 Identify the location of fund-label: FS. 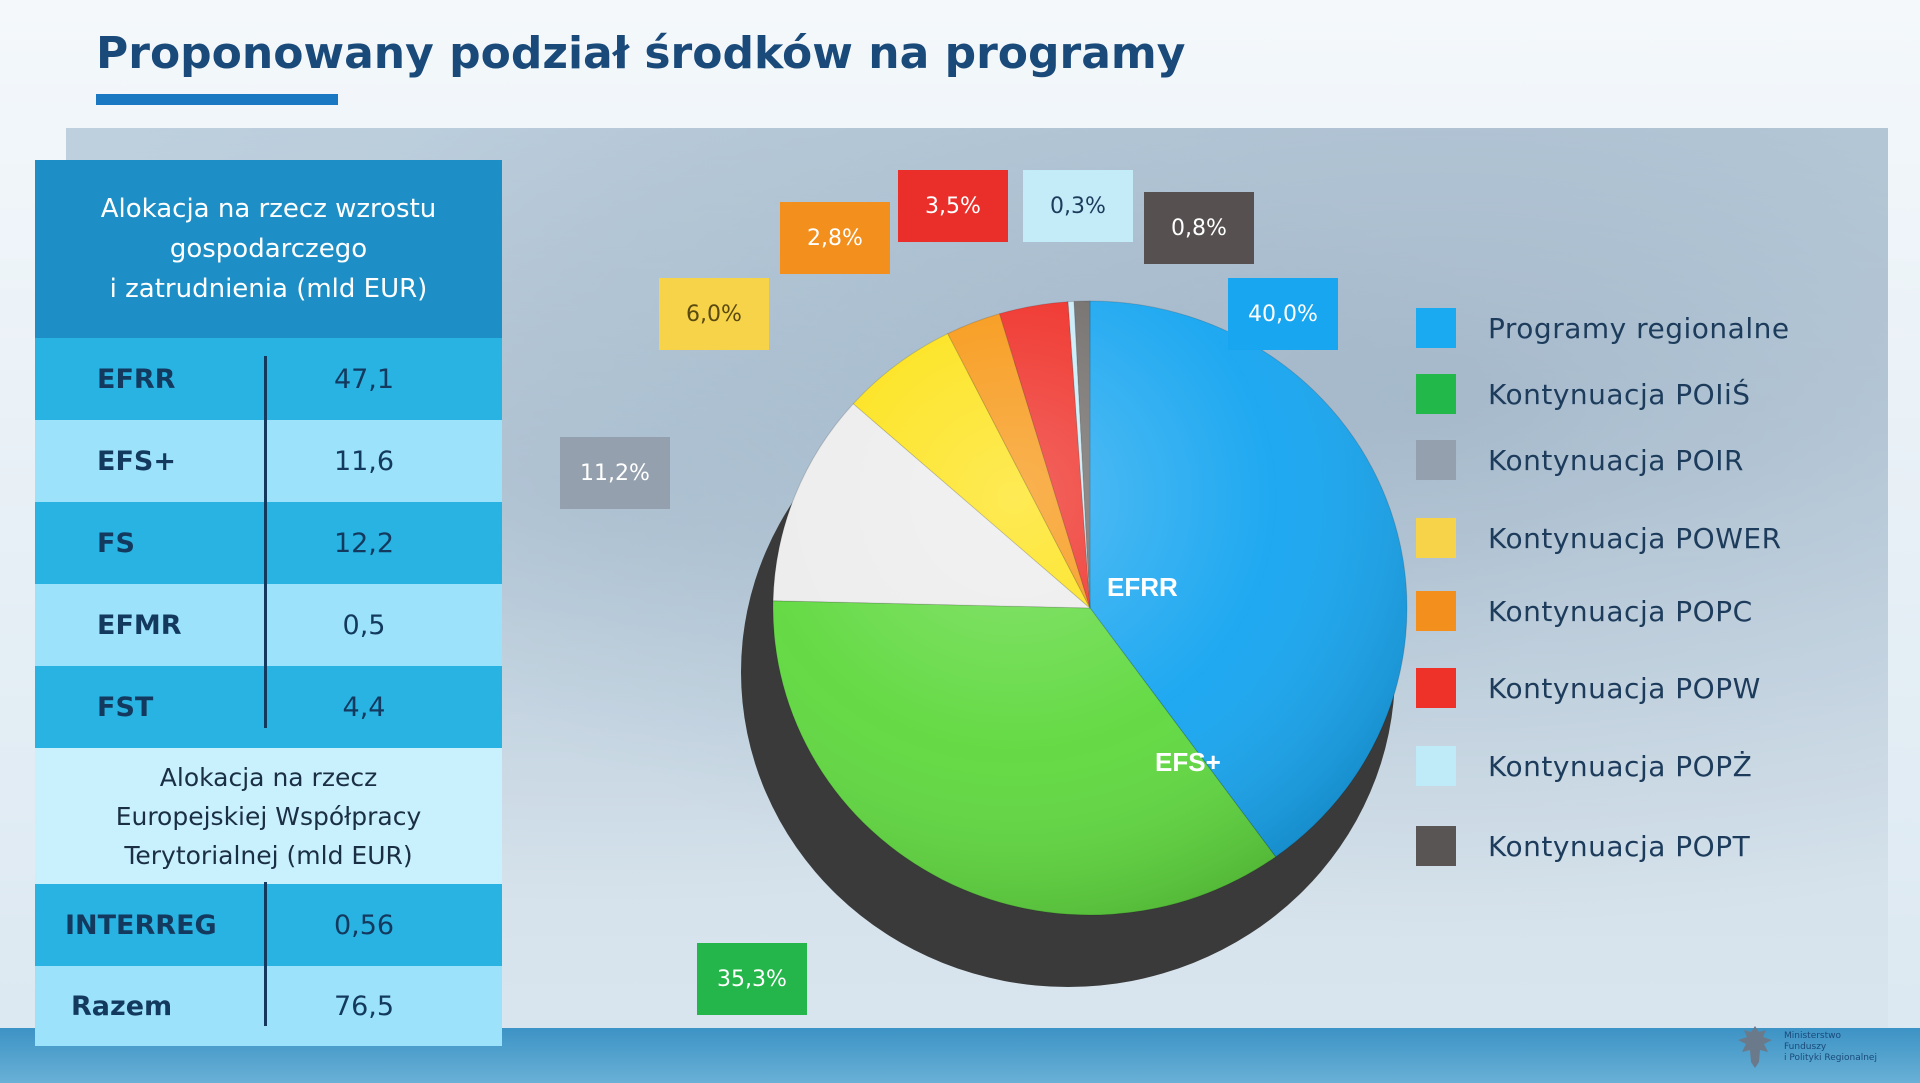
(116, 543).